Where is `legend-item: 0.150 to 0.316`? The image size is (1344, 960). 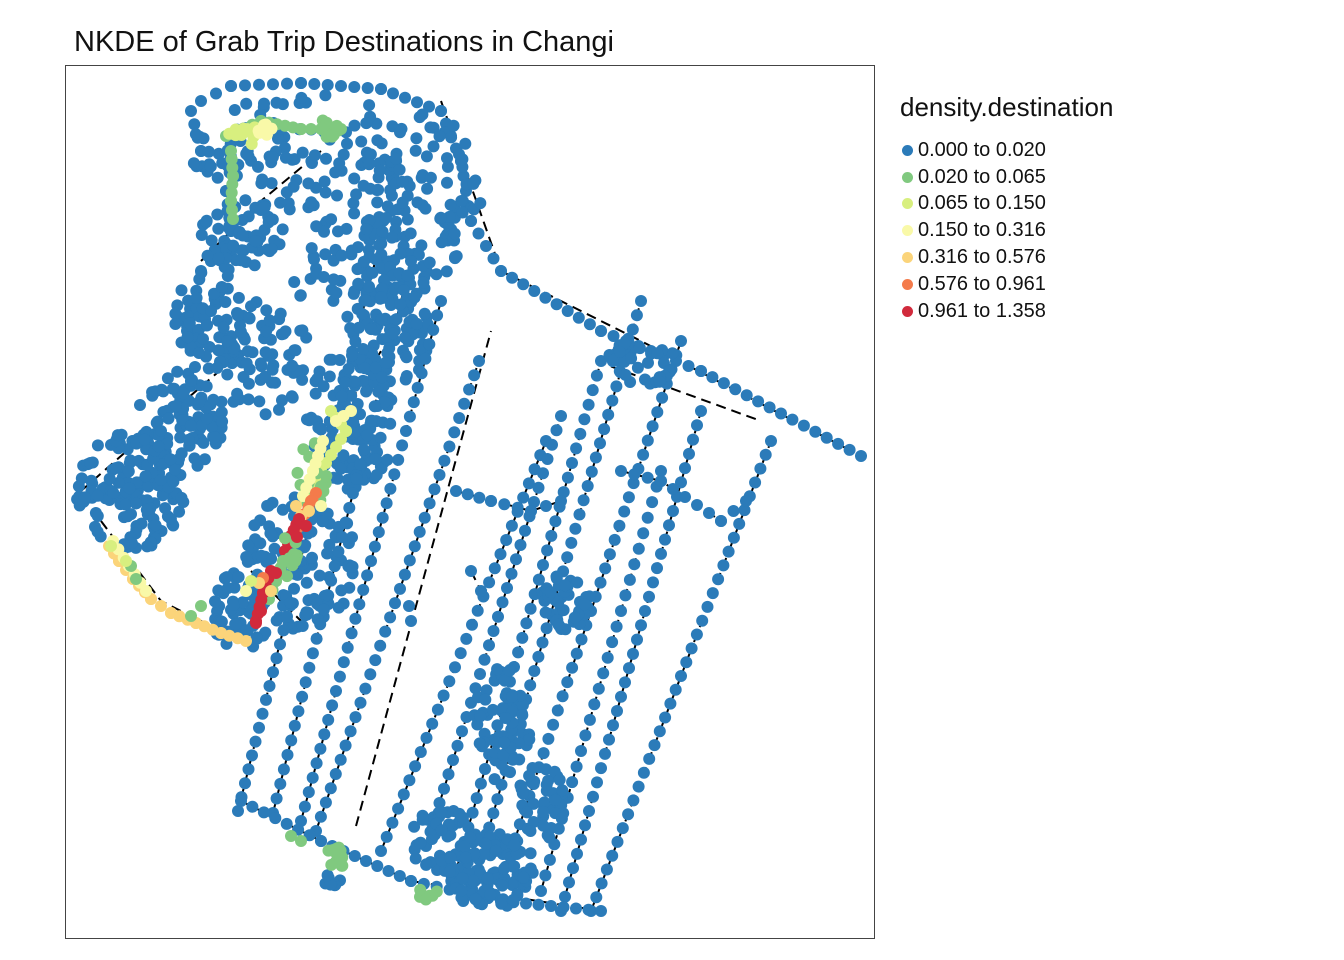
legend-item: 0.150 to 0.316 is located at coordinates (1006, 230).